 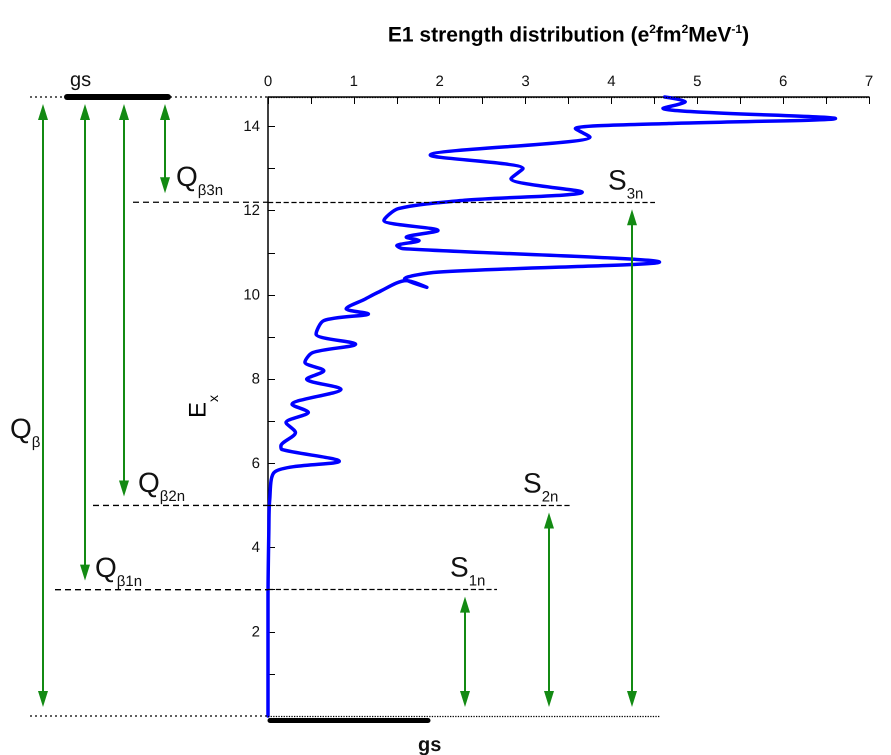 I want to click on y-tick-label: 6, so click(x=256, y=463).